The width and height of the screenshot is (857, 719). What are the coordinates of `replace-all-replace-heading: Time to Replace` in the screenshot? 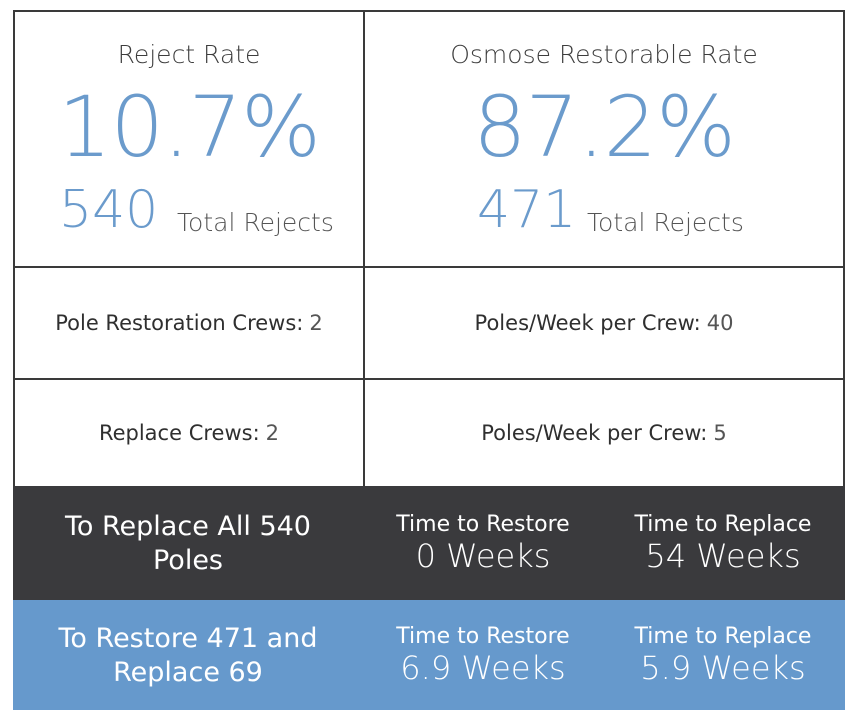 It's located at (723, 524).